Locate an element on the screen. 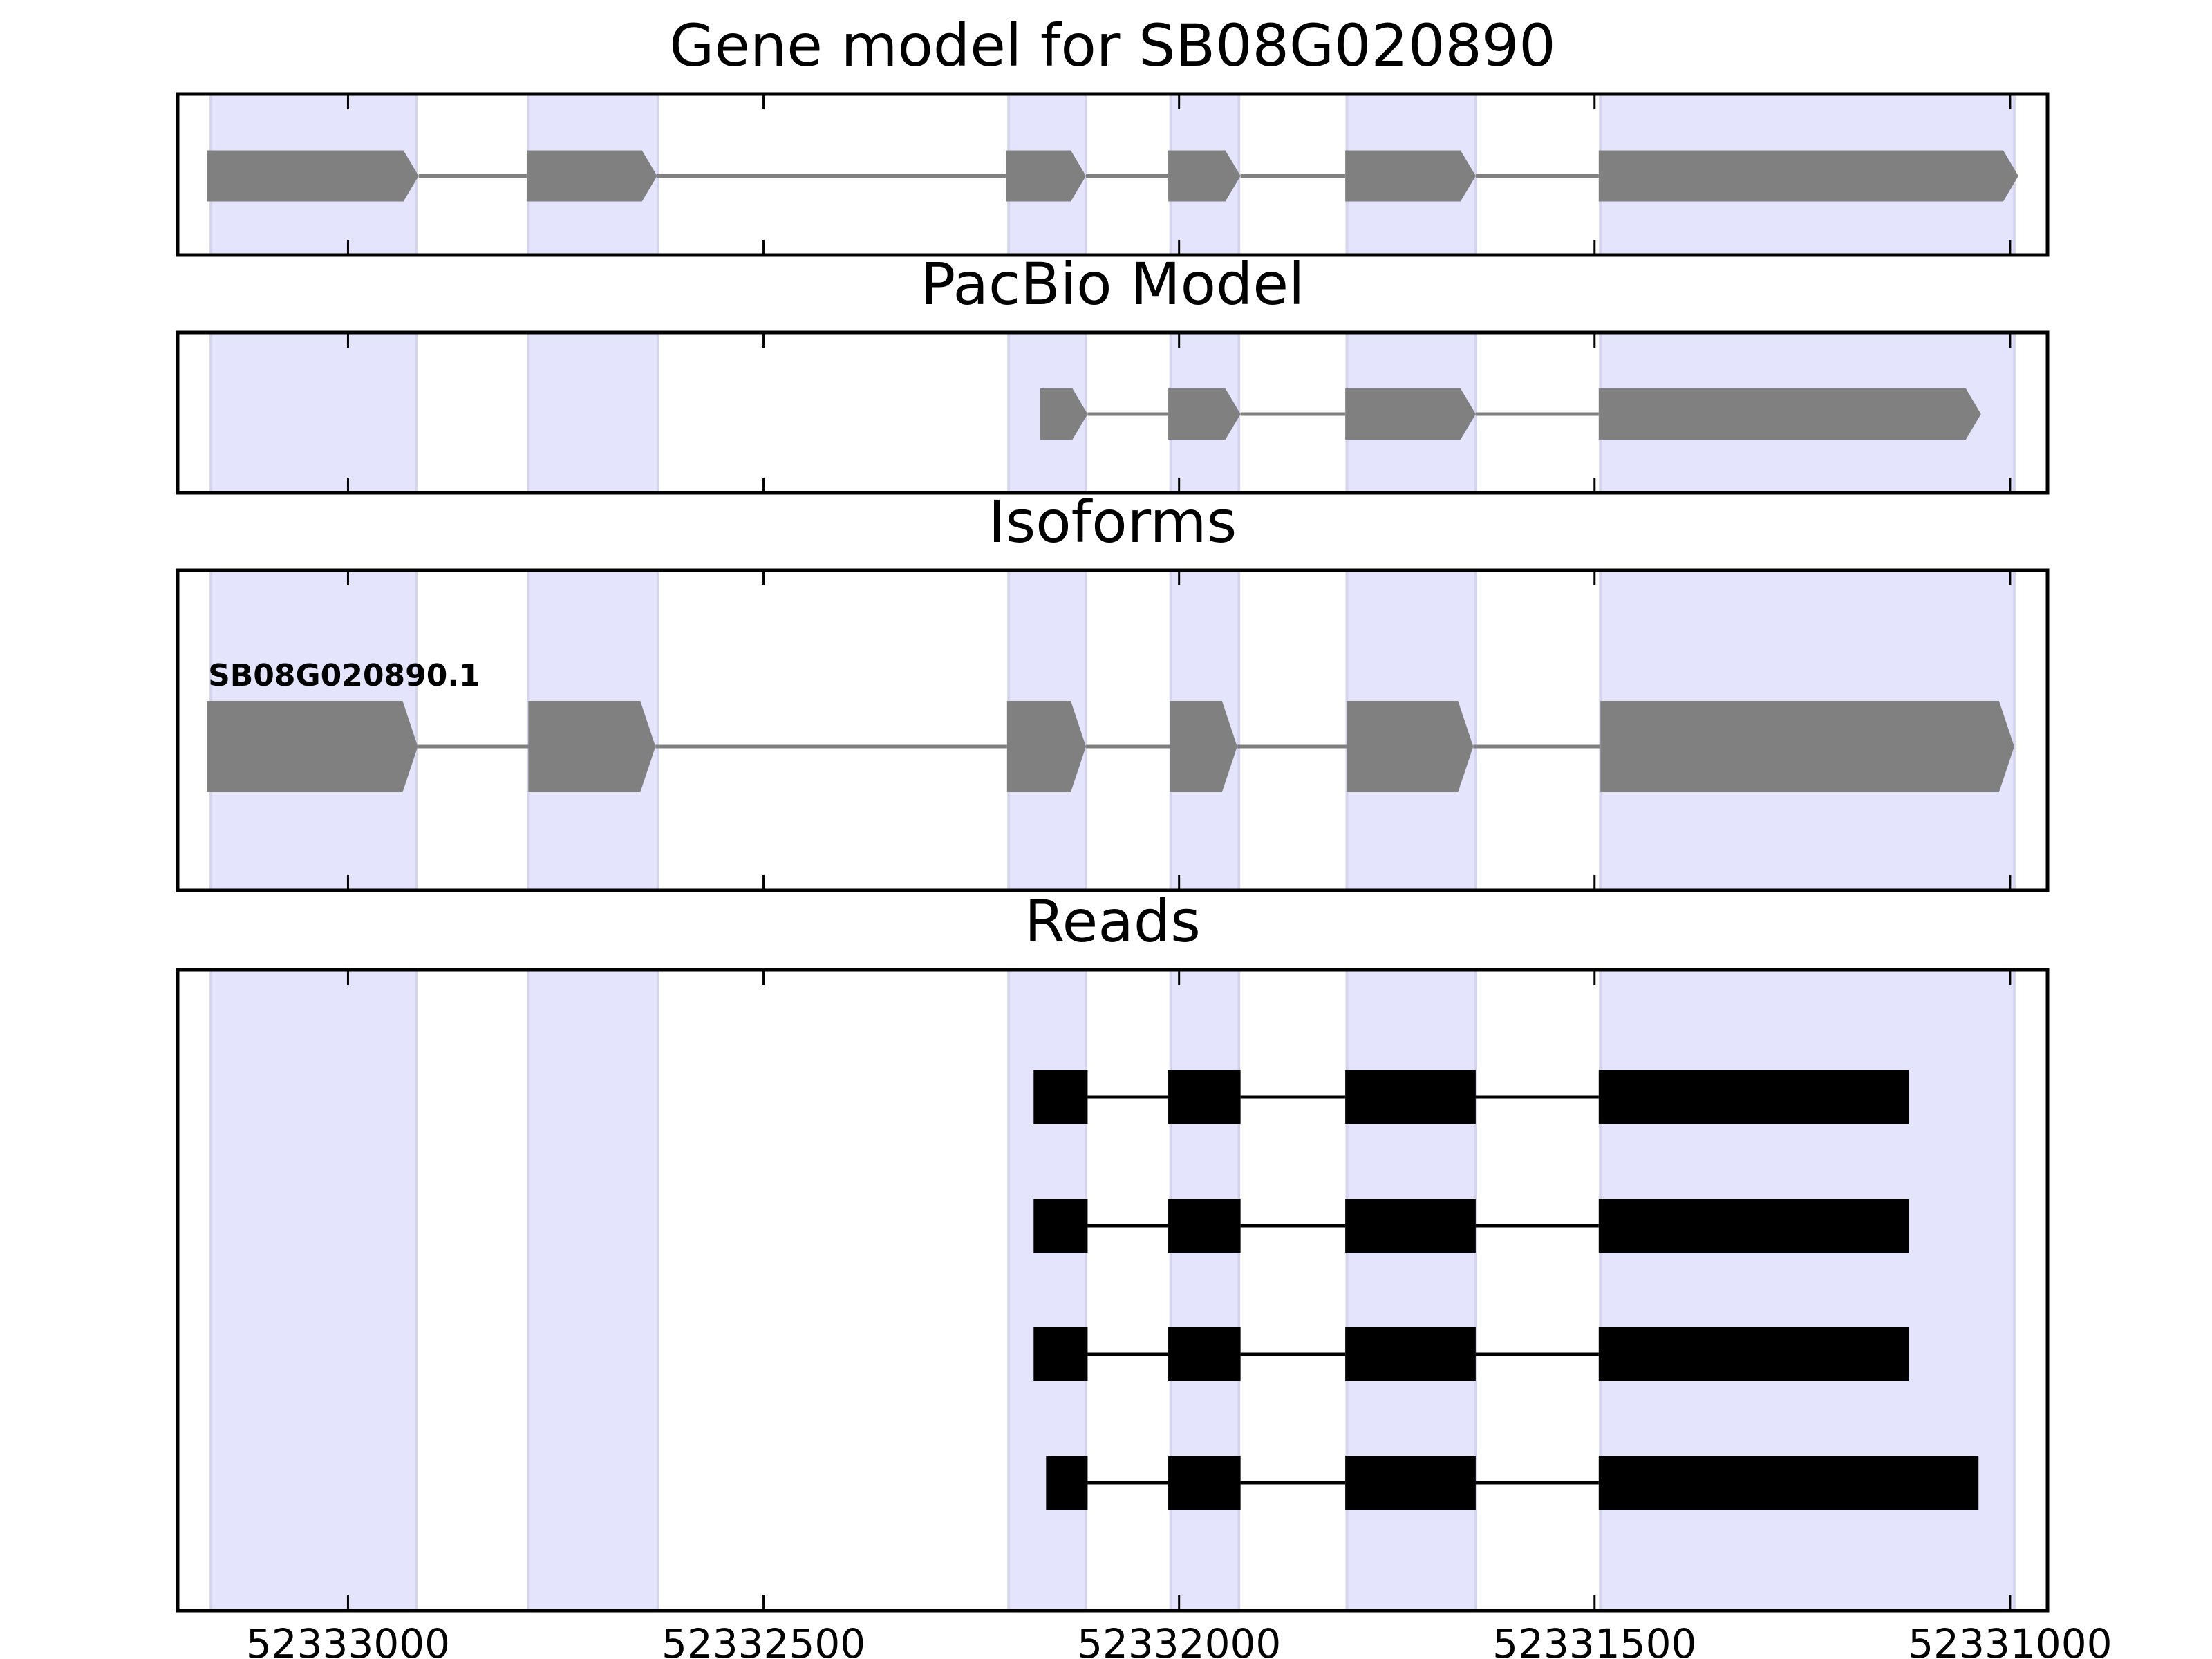  x-tick-label: 52333000 is located at coordinates (348, 1639).